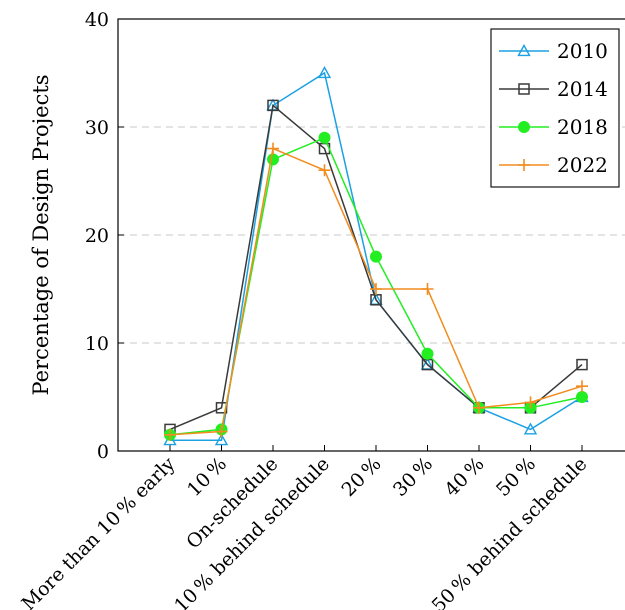 Image resolution: width=625 pixels, height=610 pixels. Describe the element at coordinates (97, 20) in the screenshot. I see `y-tick-label: 40` at that location.